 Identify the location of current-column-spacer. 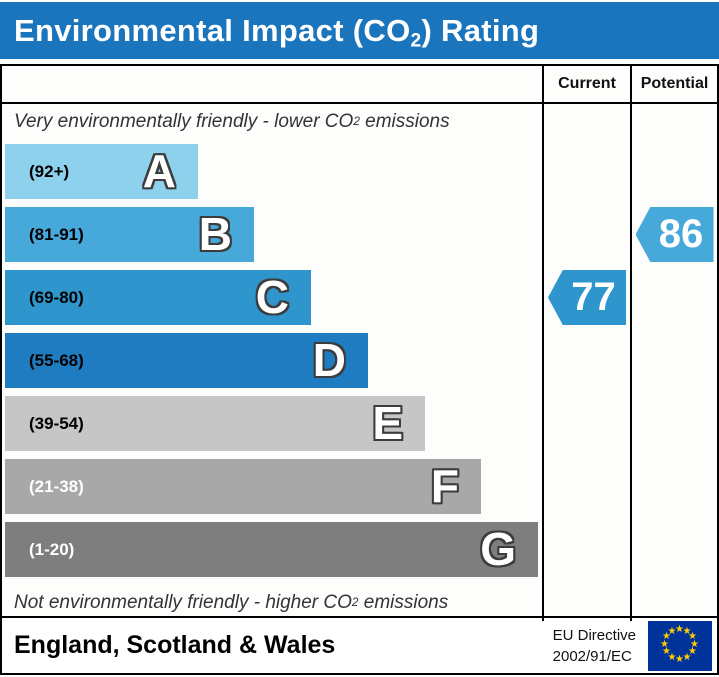
(587, 124).